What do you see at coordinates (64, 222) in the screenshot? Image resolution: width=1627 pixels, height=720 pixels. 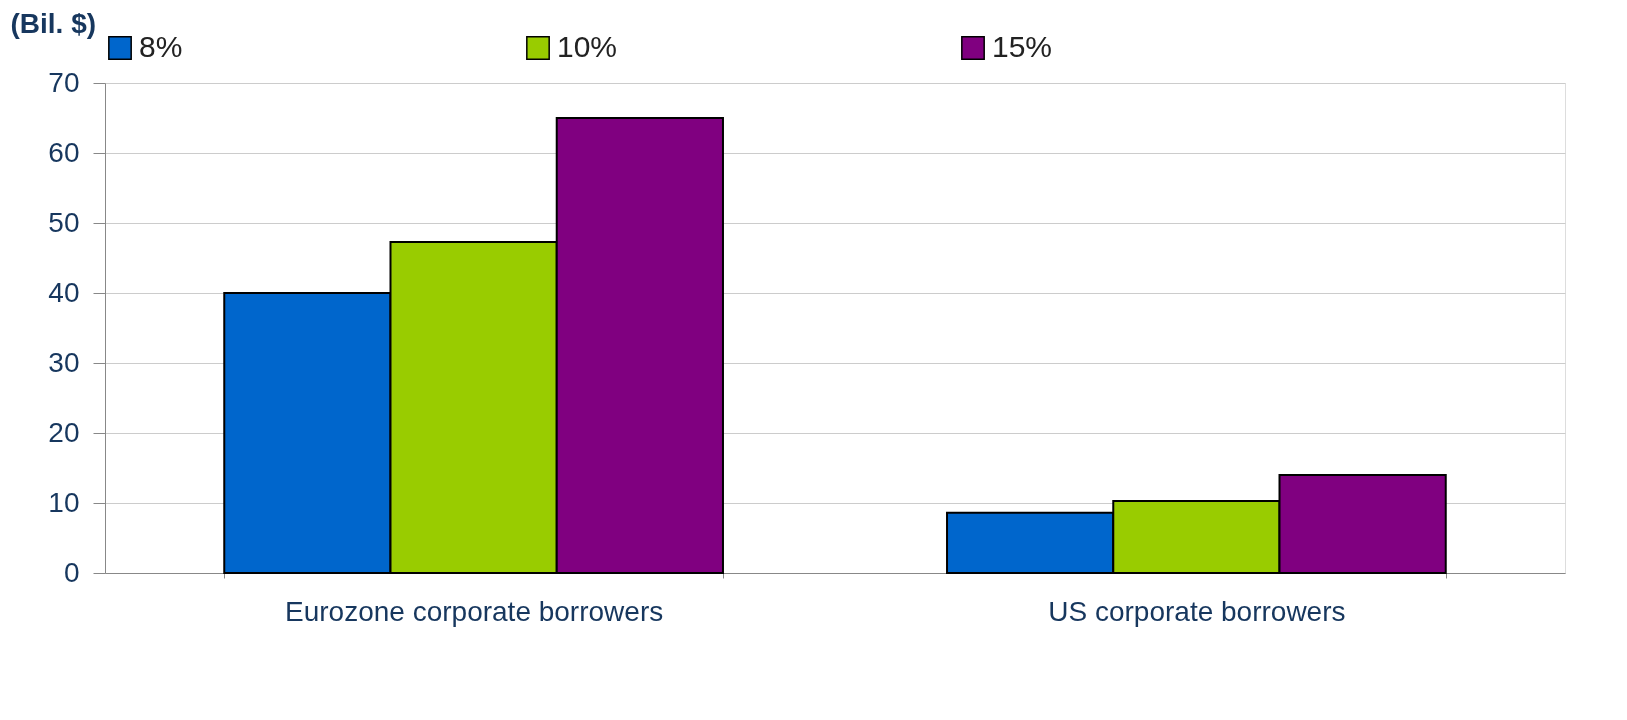 I see `y-tick-label: 50` at bounding box center [64, 222].